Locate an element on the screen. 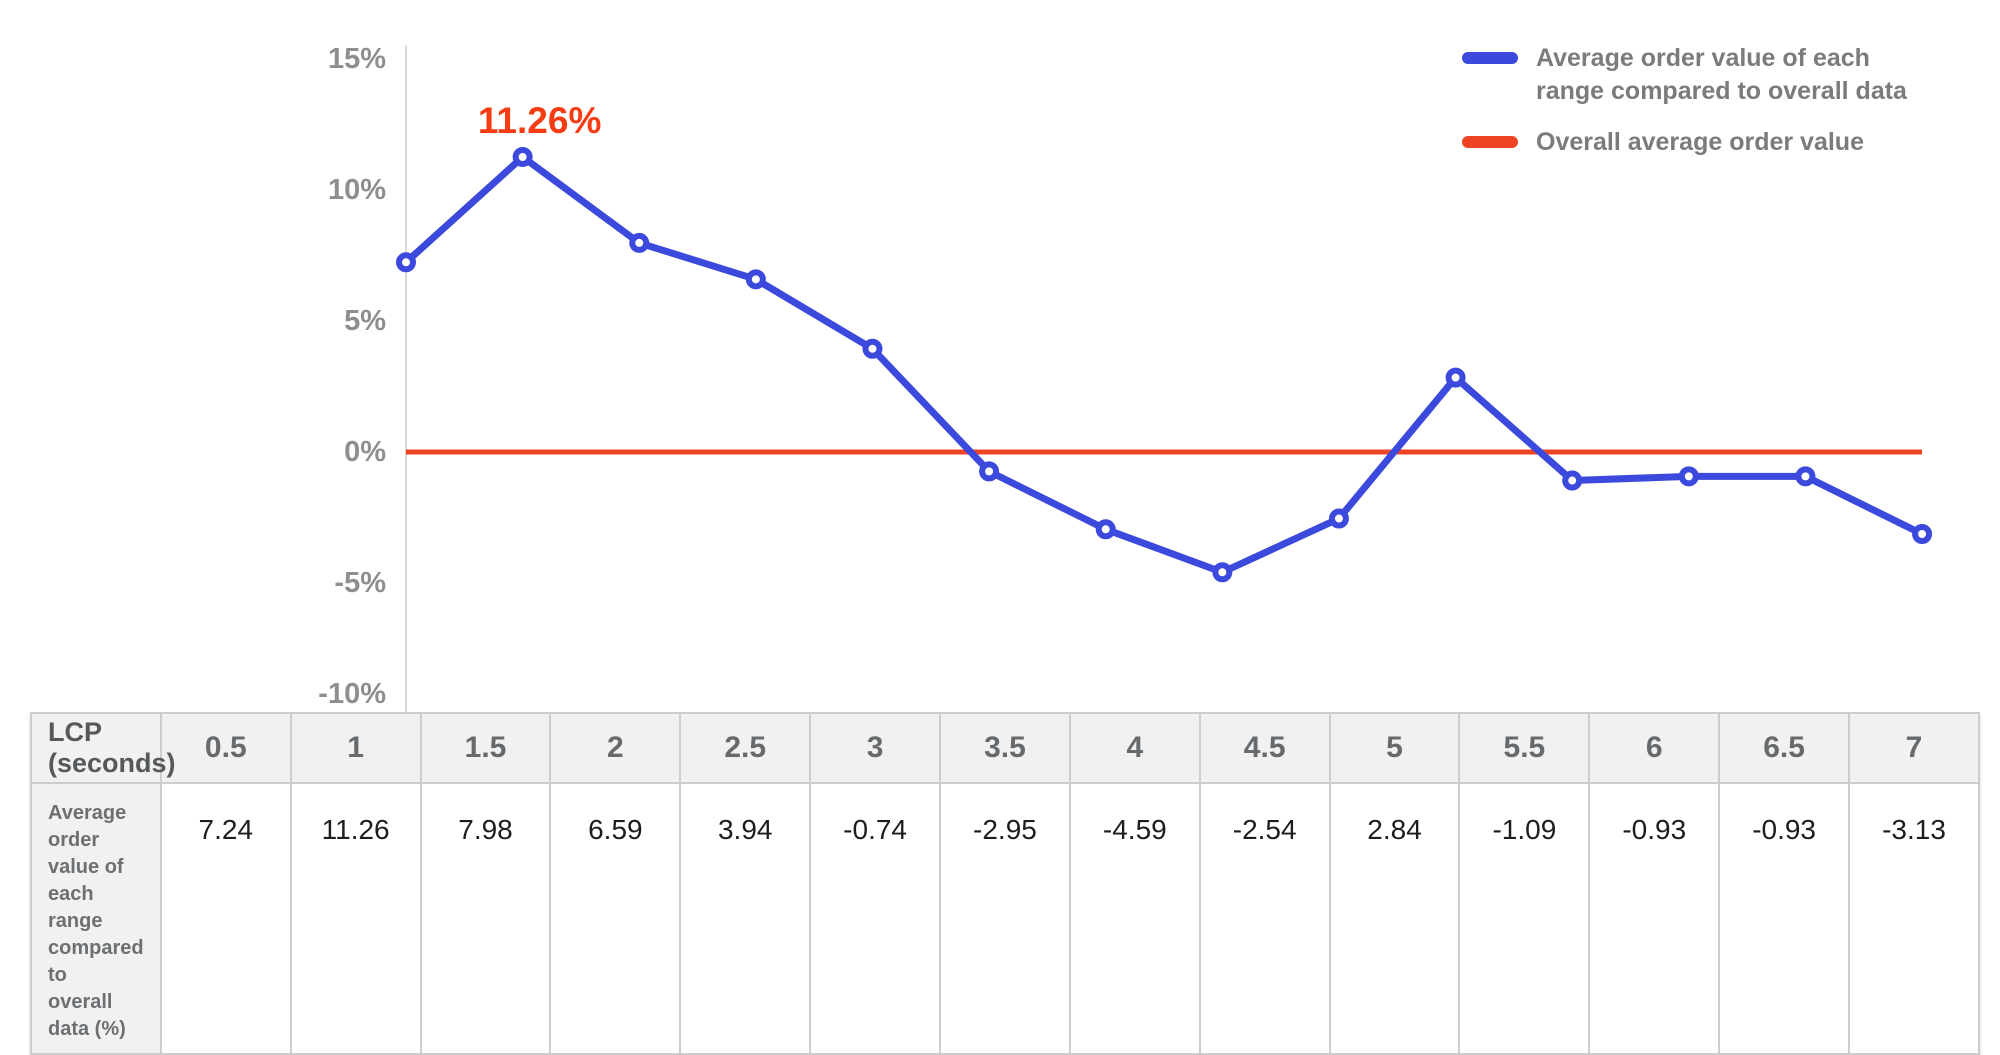  value-cell: -3.13 is located at coordinates (1914, 918).